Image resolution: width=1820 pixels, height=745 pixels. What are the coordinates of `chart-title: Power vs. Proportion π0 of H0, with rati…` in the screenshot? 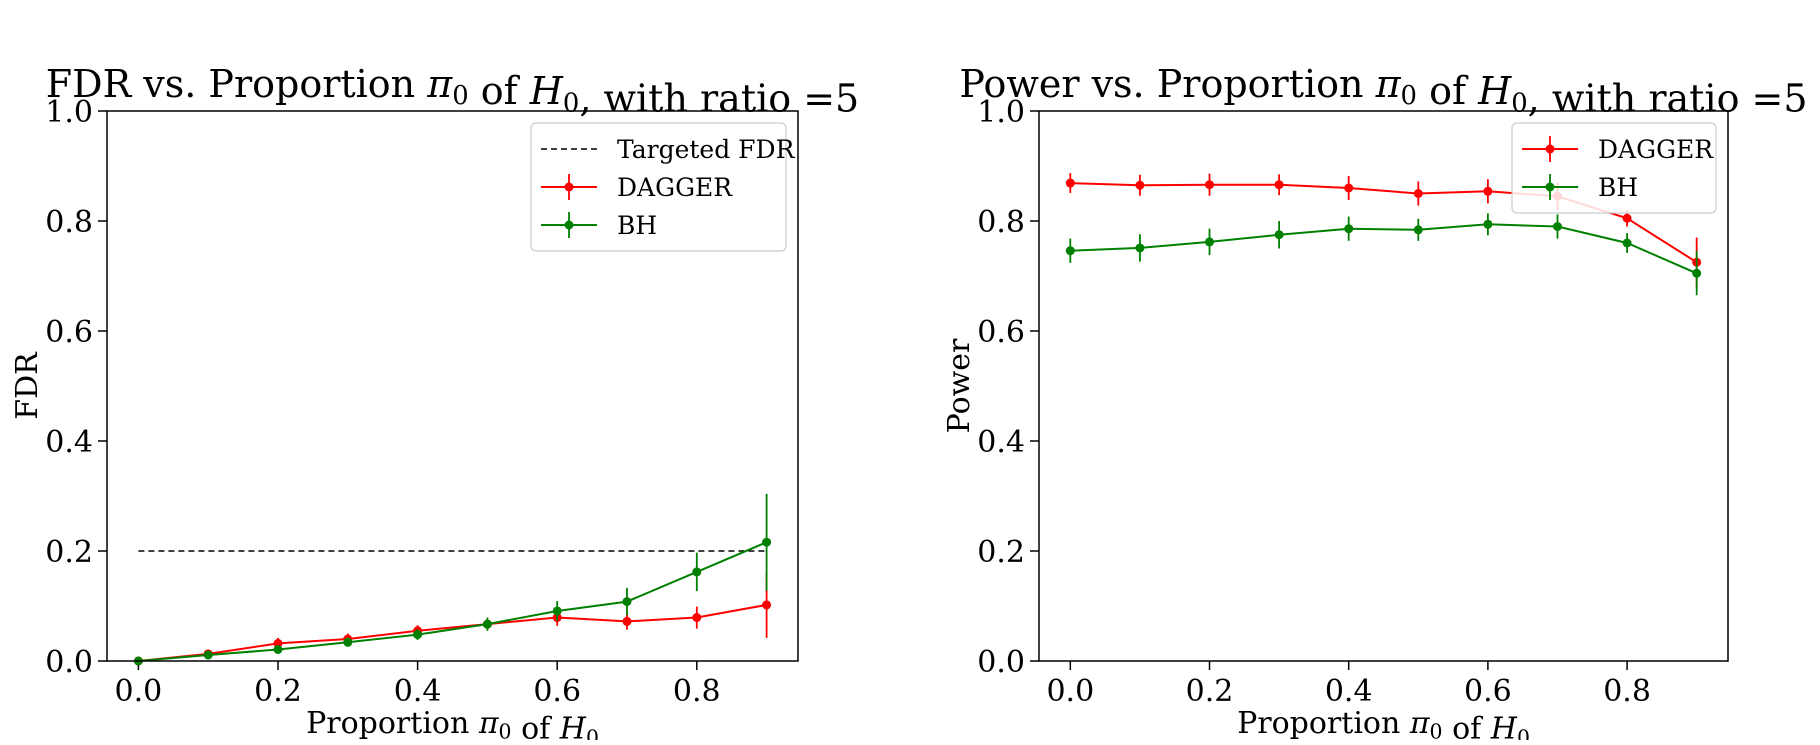 It's located at (1383, 91).